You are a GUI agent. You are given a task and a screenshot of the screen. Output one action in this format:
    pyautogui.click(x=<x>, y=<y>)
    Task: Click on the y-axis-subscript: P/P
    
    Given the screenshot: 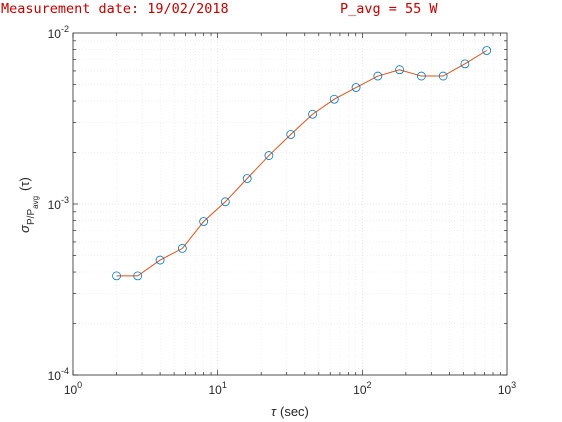 What is the action you would take?
    pyautogui.click(x=31, y=217)
    